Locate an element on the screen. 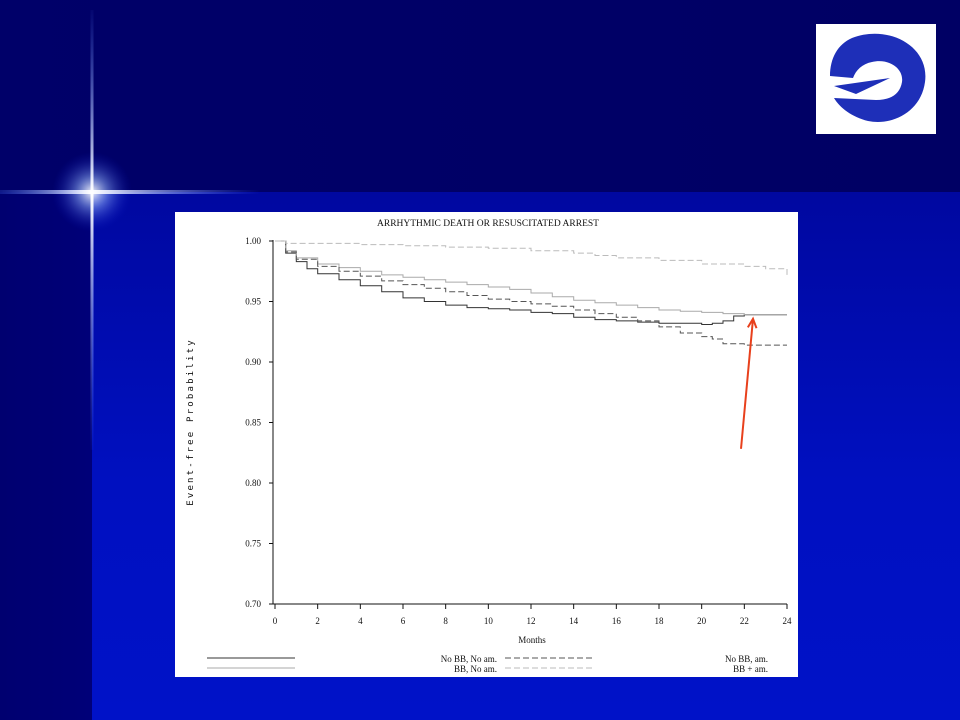  chart-title: ARRHYTHMIC DEATH OR RESUSCITATED ARREST is located at coordinates (488, 224).